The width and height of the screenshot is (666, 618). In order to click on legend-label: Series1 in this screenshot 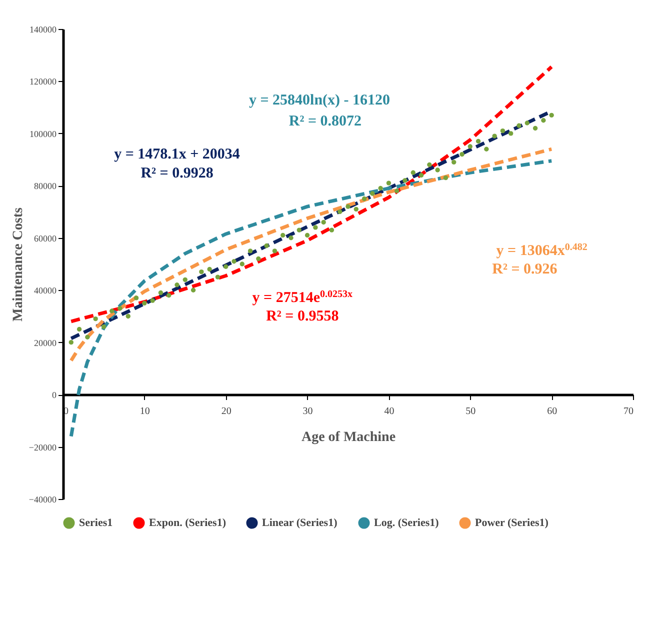, I will do `click(96, 523)`.